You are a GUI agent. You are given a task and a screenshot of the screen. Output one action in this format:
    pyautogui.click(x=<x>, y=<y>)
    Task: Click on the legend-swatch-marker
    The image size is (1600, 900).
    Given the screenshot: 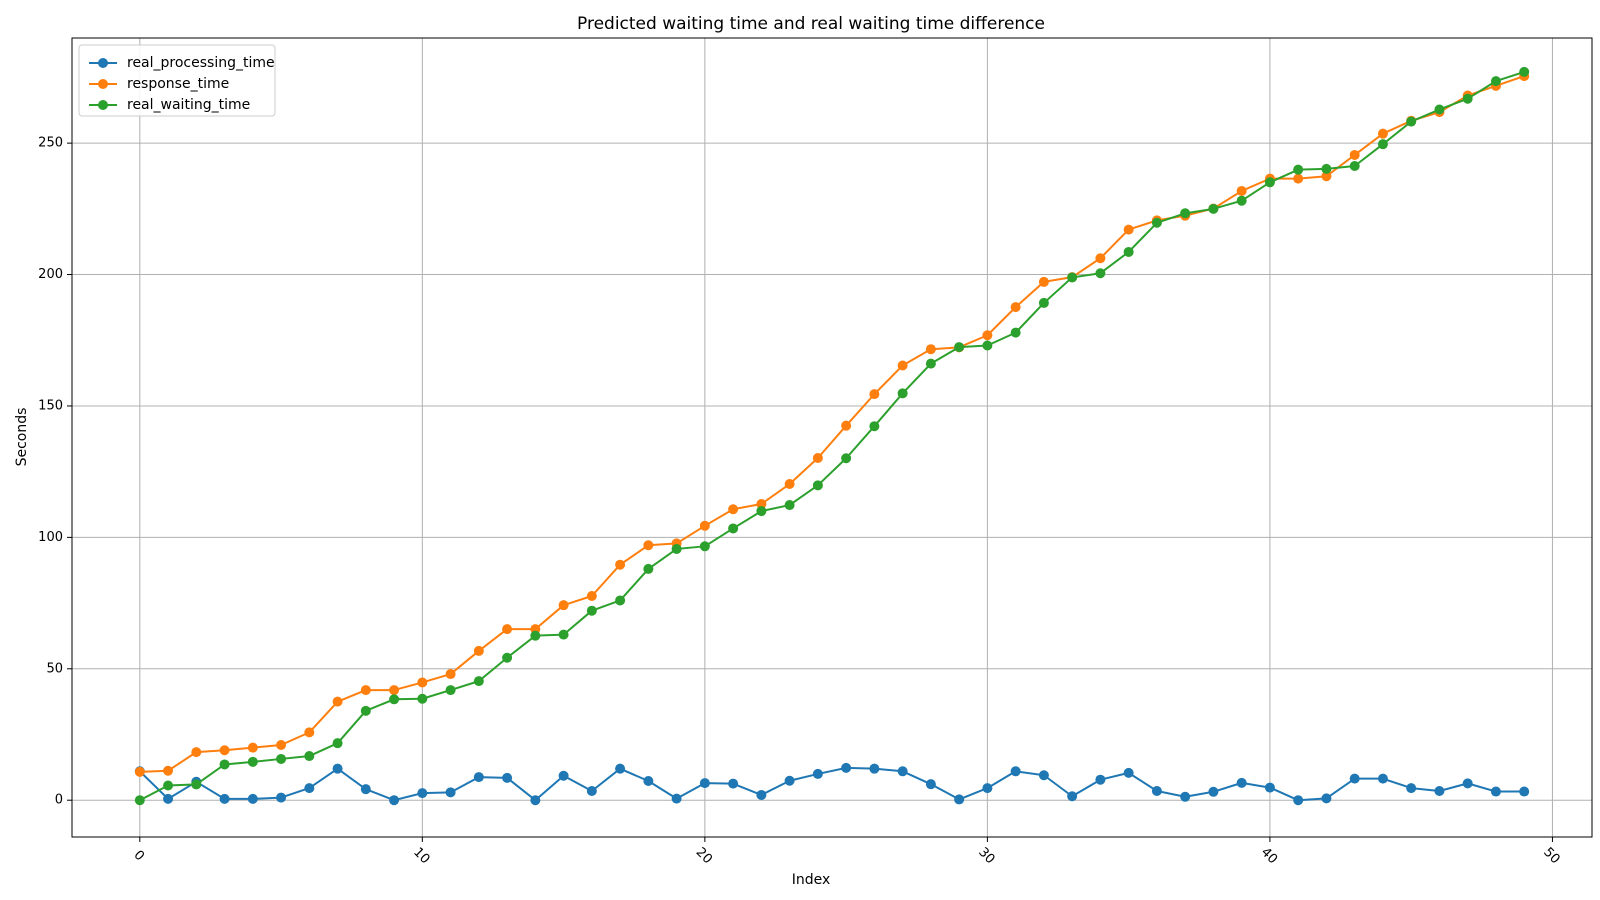 What is the action you would take?
    pyautogui.click(x=103, y=63)
    